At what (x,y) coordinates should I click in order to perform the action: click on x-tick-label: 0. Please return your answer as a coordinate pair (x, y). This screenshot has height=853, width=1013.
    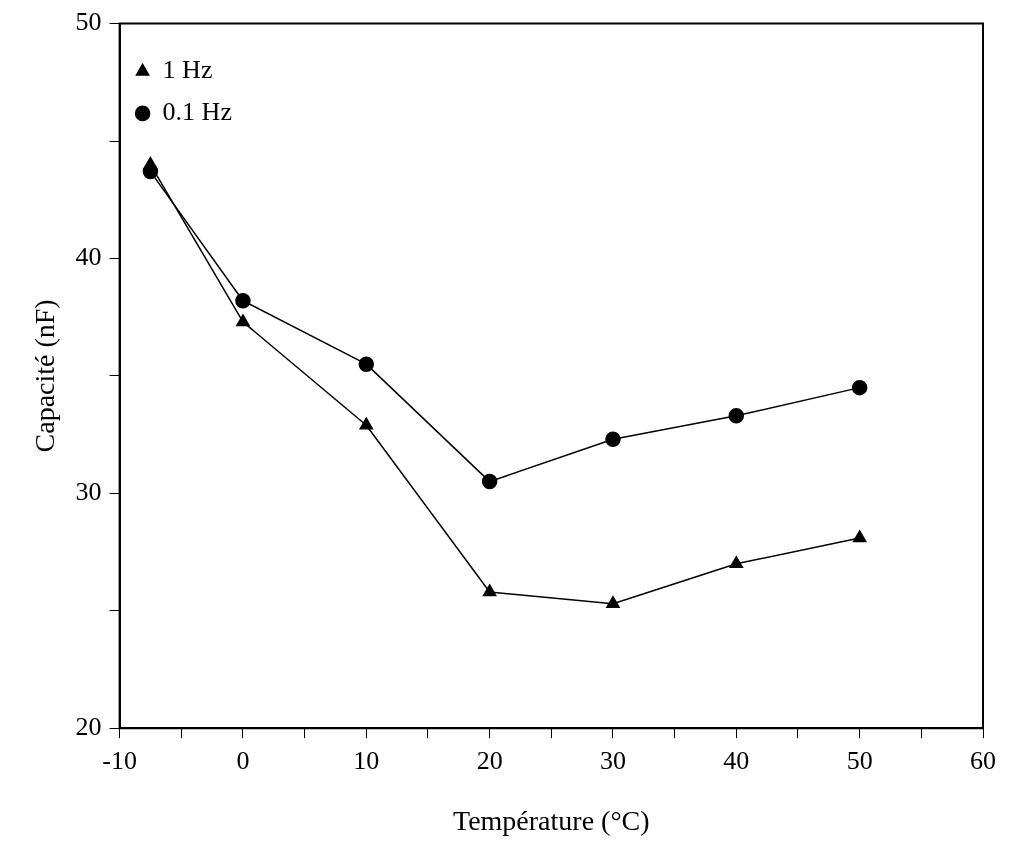
    Looking at the image, I should click on (243, 760).